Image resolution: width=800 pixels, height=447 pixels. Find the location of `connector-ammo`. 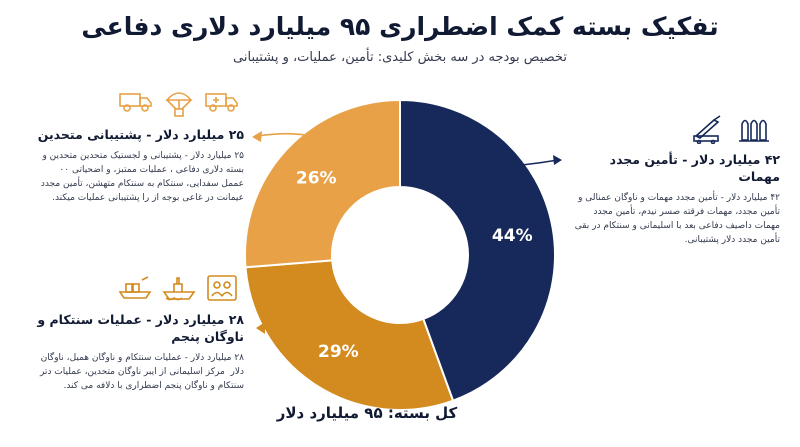

connector-ammo is located at coordinates (540, 162).